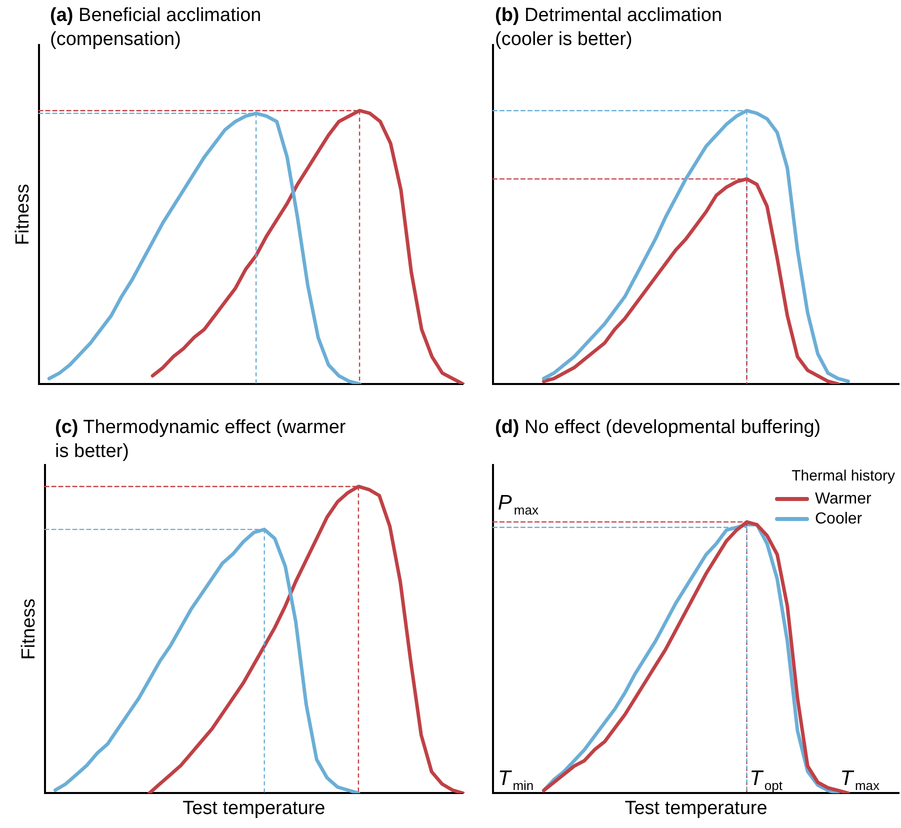  I want to click on chart-title: (a) Beneficial acclimation (compensation), so click(156, 28).